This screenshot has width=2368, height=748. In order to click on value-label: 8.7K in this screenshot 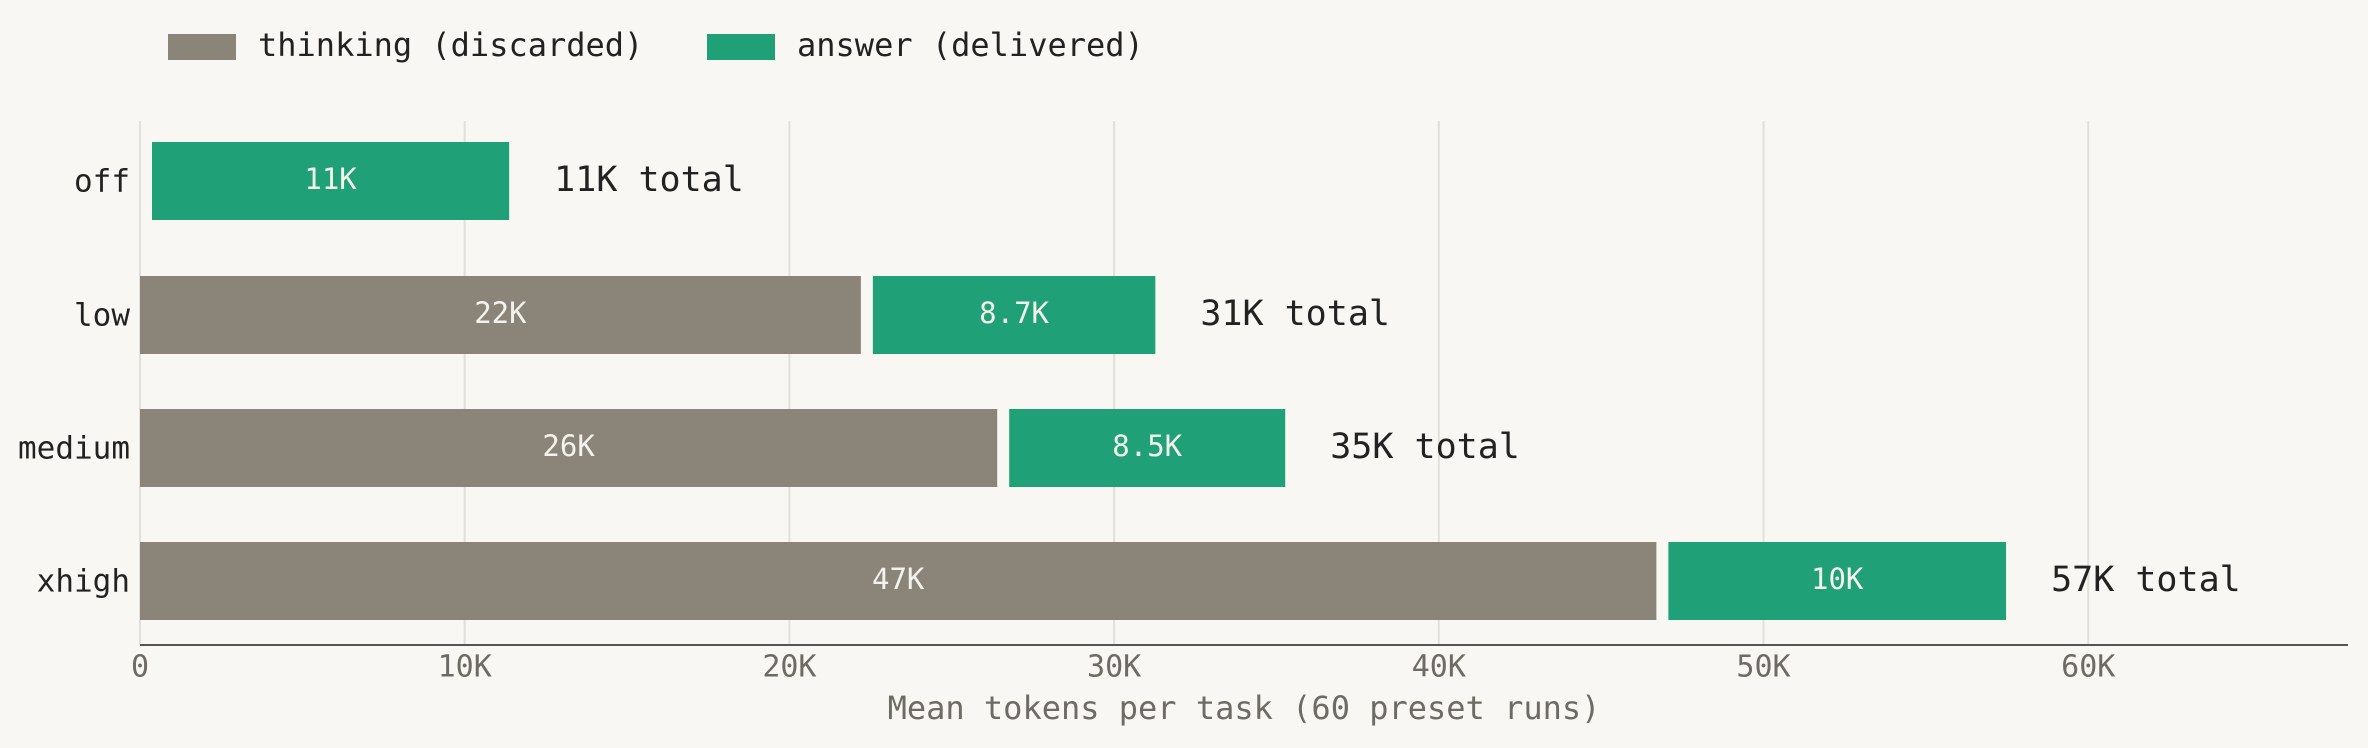, I will do `click(1014, 313)`.